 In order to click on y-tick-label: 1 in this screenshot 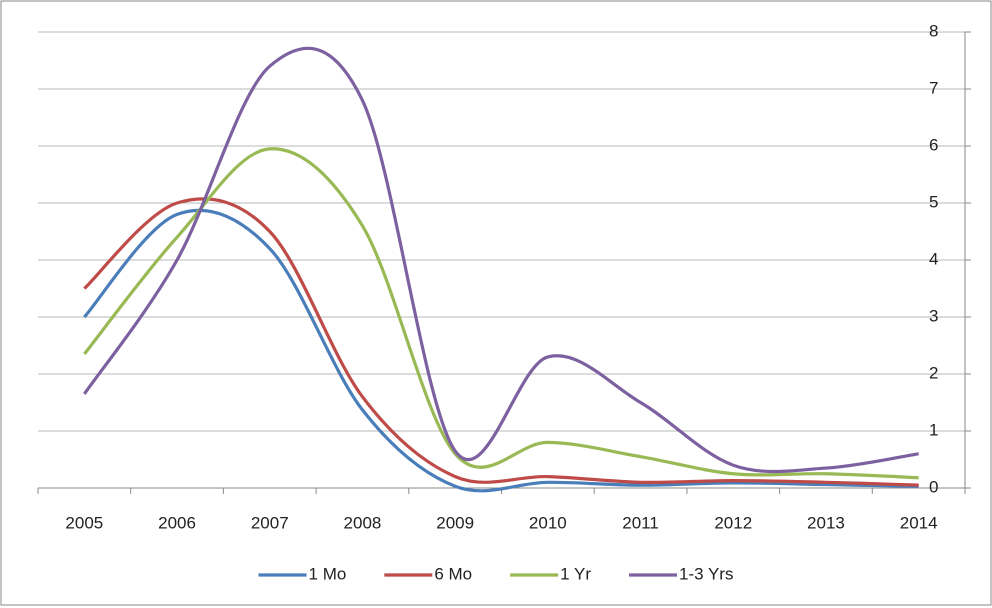, I will do `click(933, 429)`.